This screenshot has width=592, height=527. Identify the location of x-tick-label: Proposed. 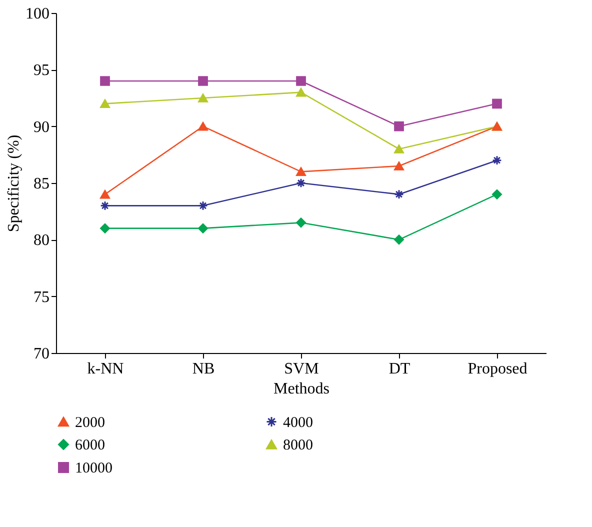
(498, 369).